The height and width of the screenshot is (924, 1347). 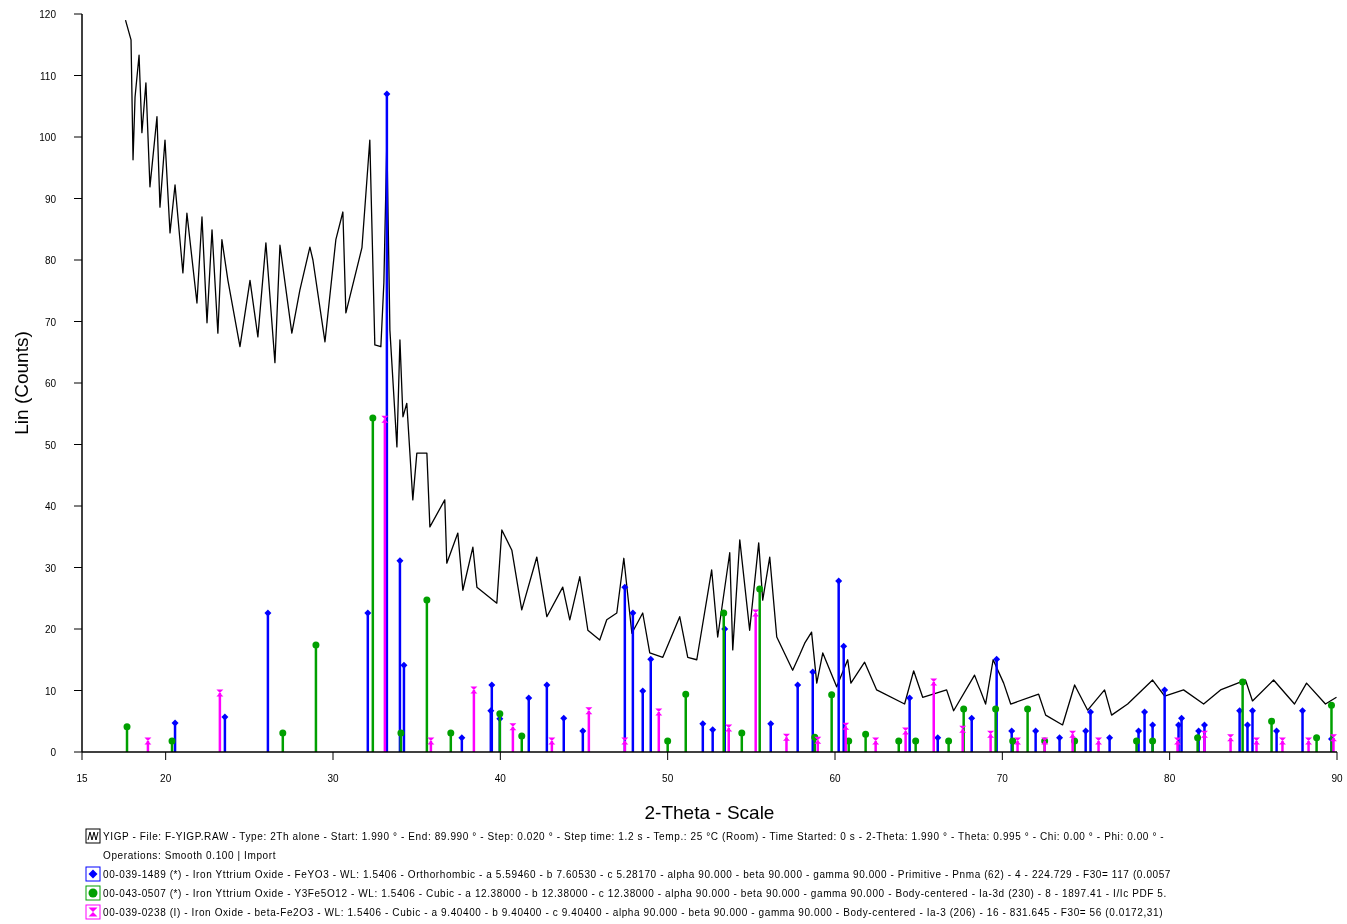 What do you see at coordinates (1337, 778) in the screenshot?
I see `x-tick-label: 90` at bounding box center [1337, 778].